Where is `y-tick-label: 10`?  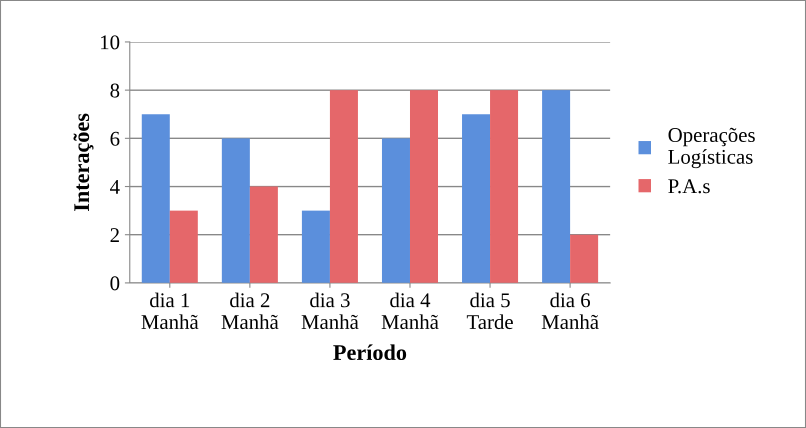
y-tick-label: 10 is located at coordinates (110, 42).